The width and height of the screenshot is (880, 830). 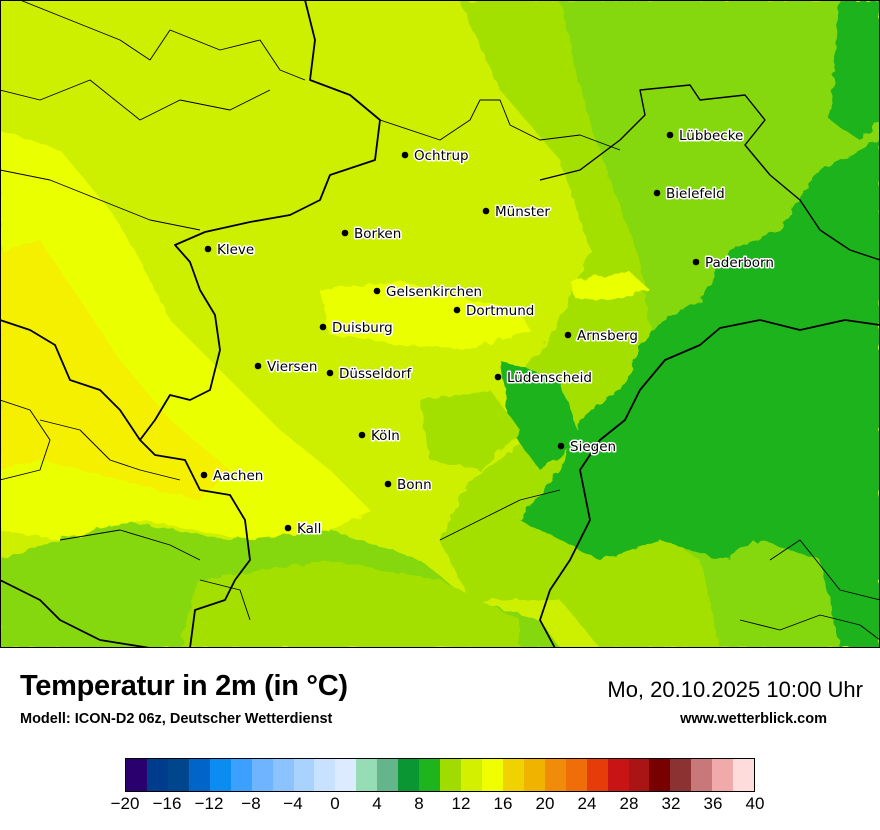 What do you see at coordinates (293, 803) in the screenshot?
I see `legend-tick-label: −4` at bounding box center [293, 803].